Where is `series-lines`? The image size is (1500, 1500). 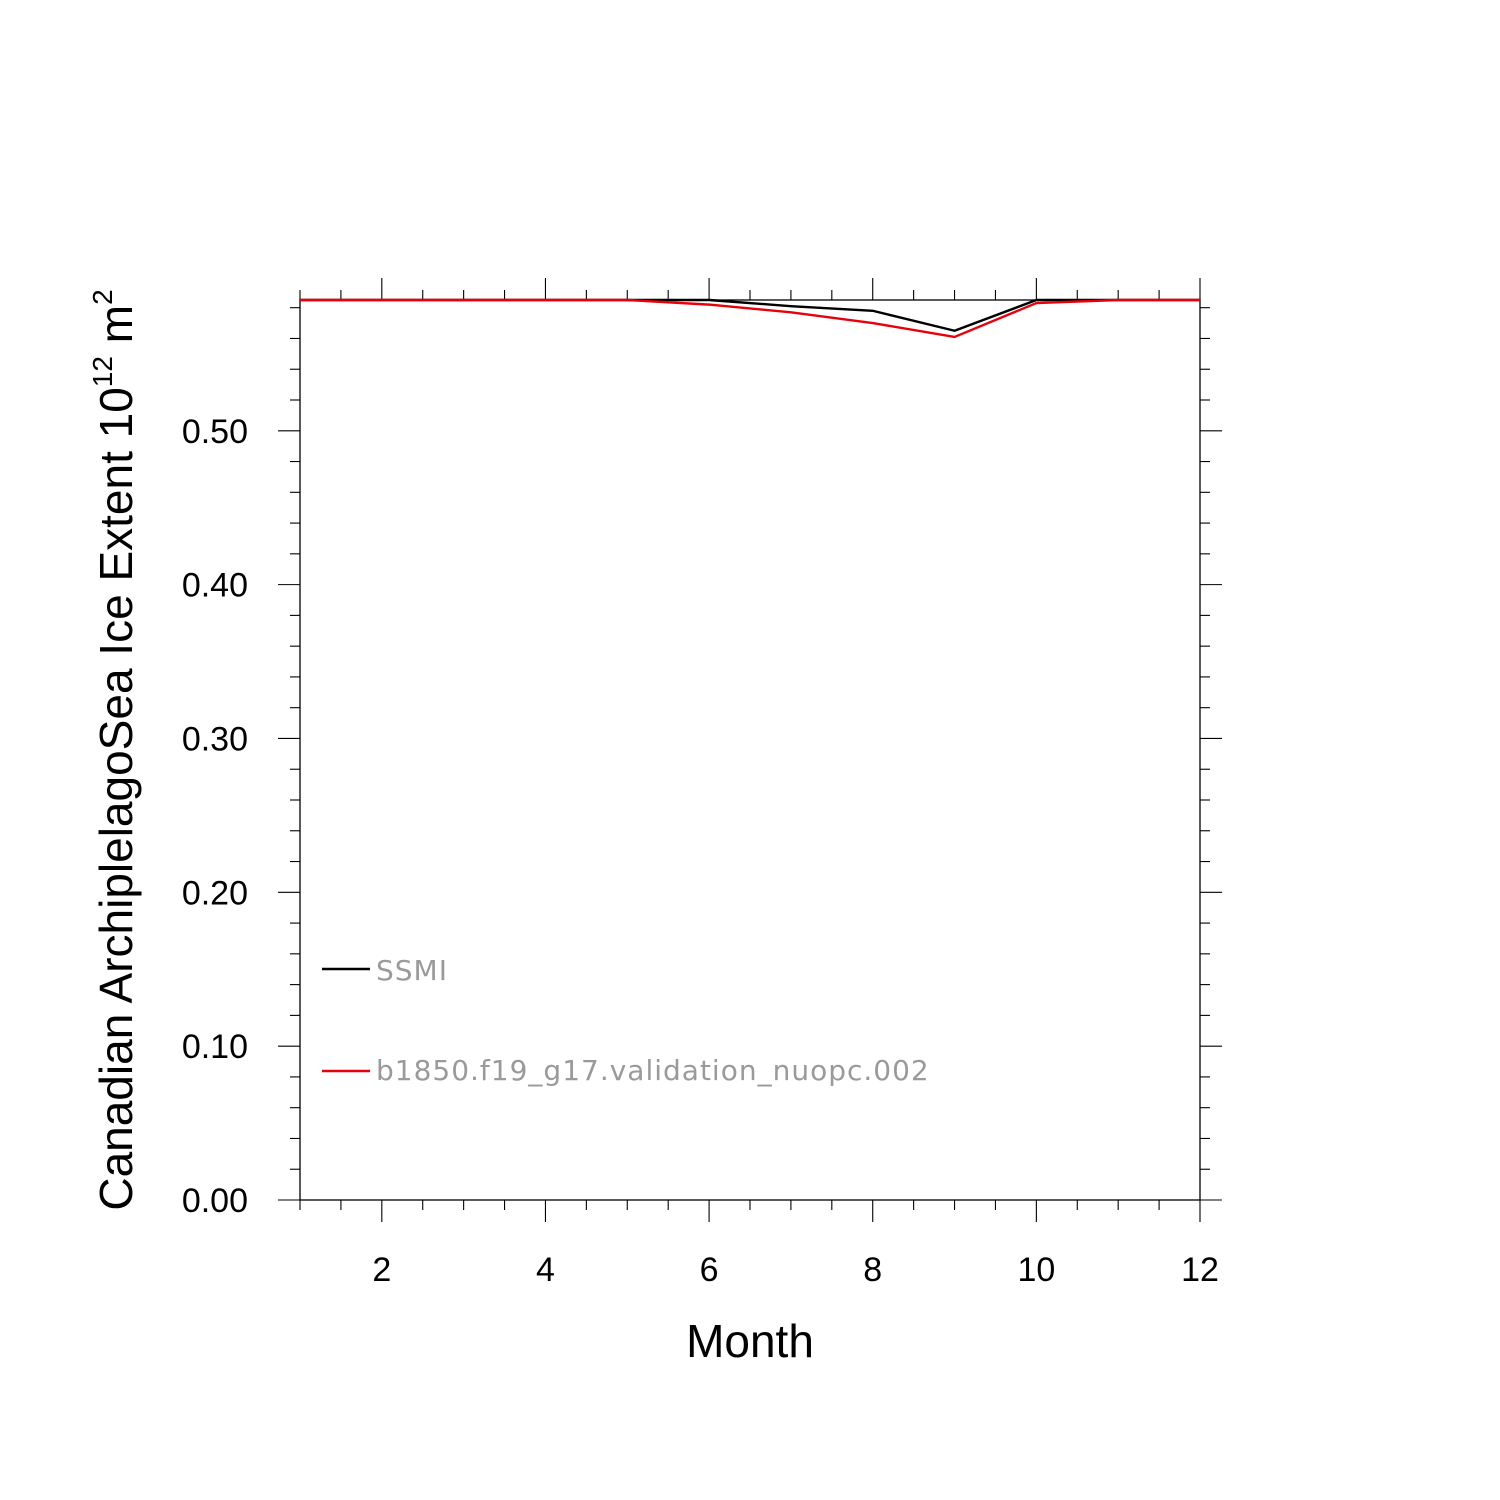
series-lines is located at coordinates (750, 318).